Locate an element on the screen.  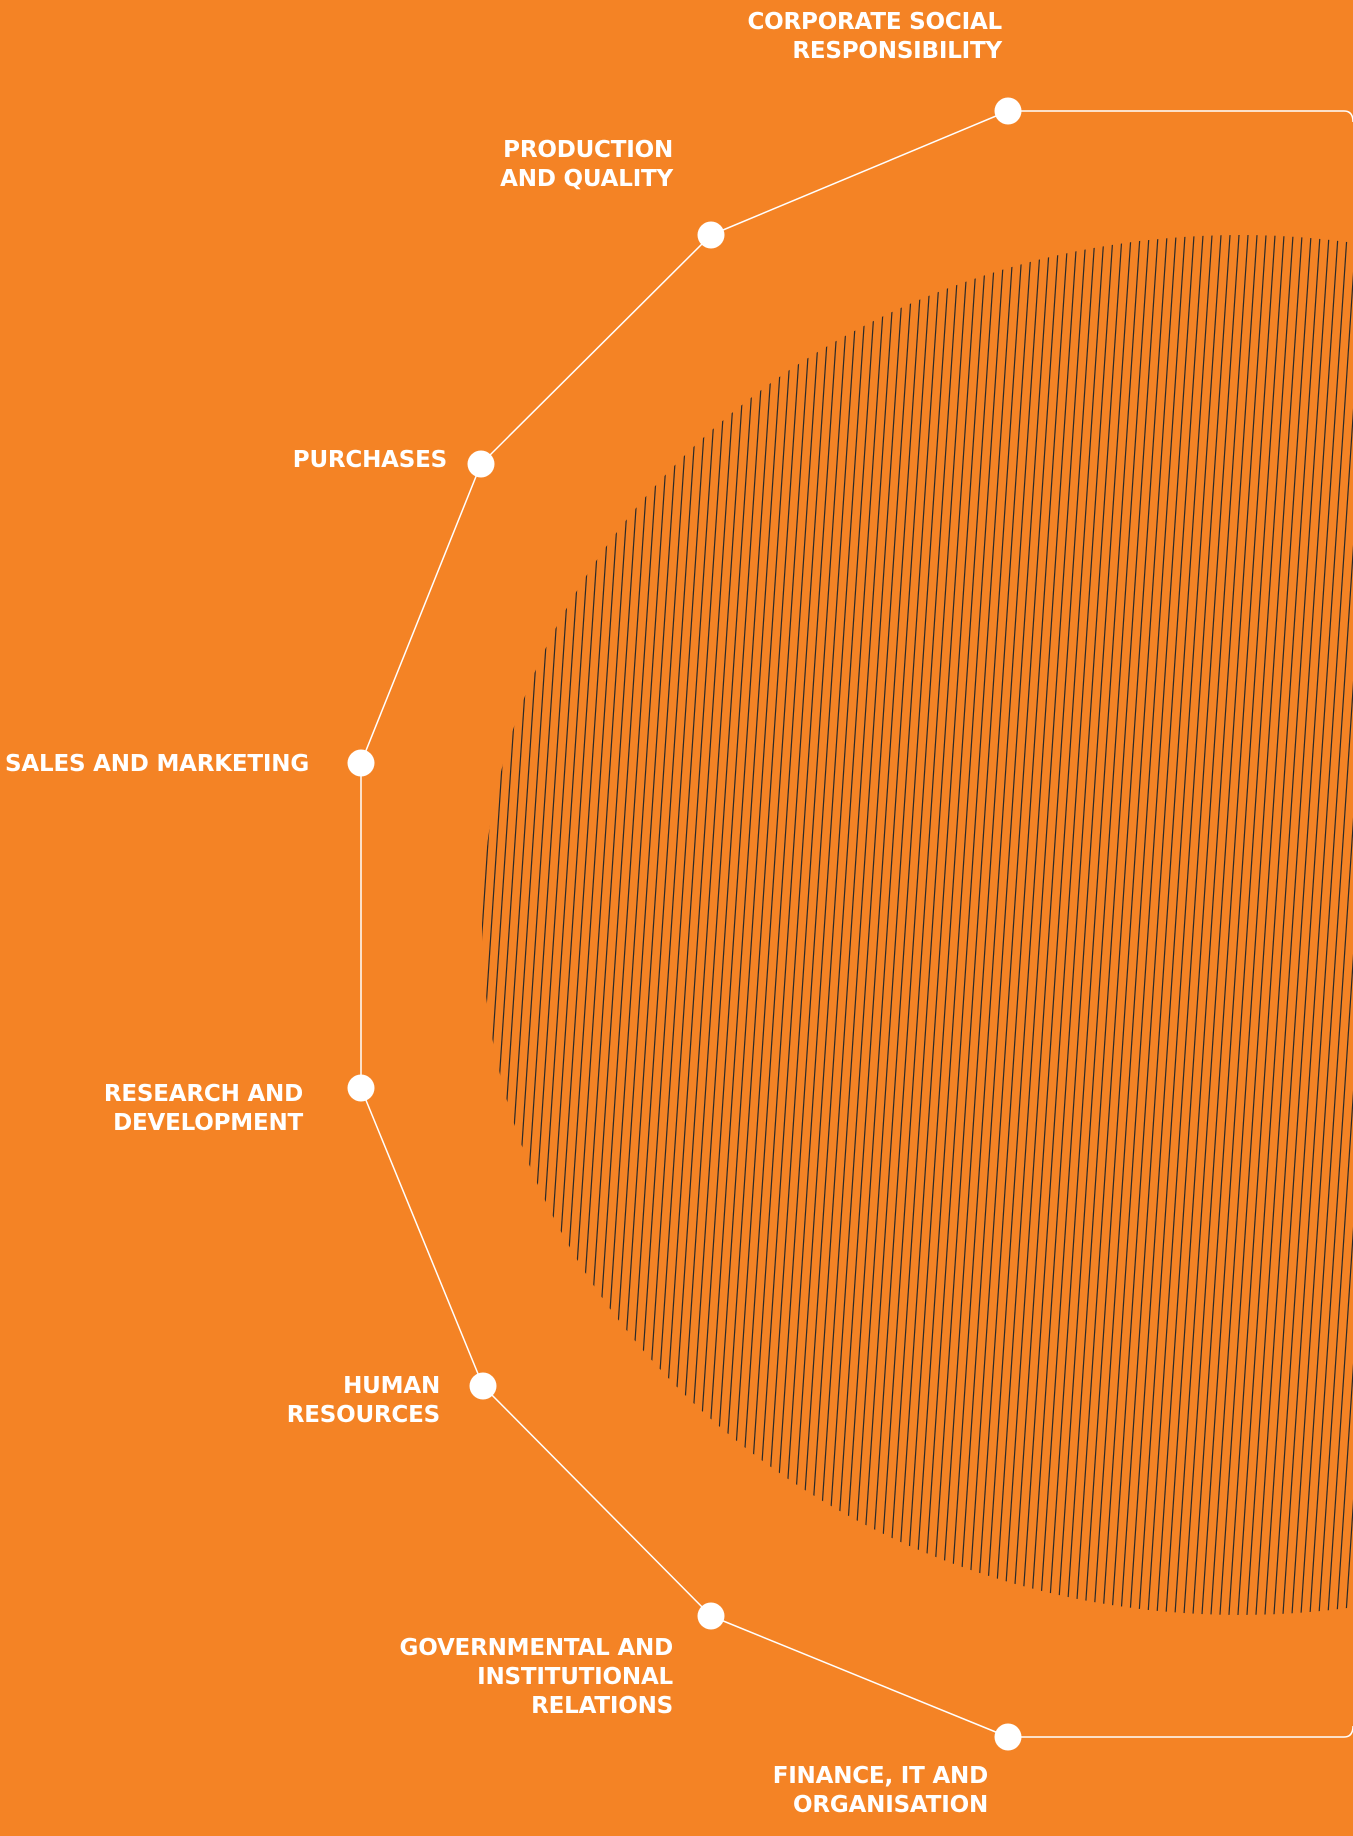
node-dot-sales-and-marketing is located at coordinates (361, 763).